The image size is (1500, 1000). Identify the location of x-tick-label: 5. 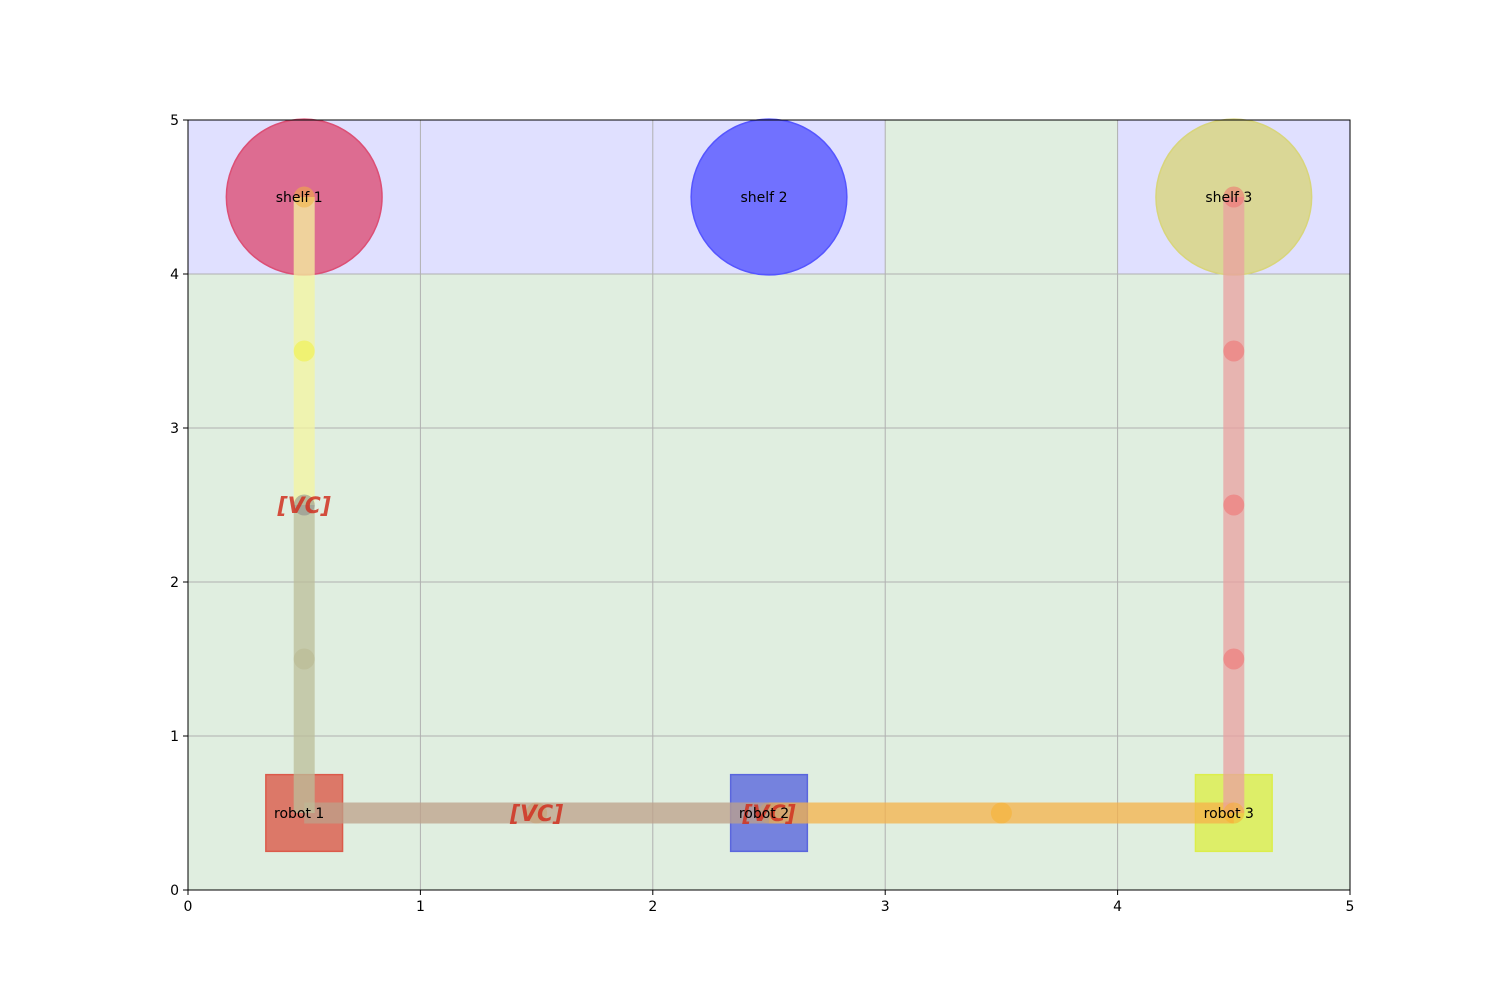
(1350, 907).